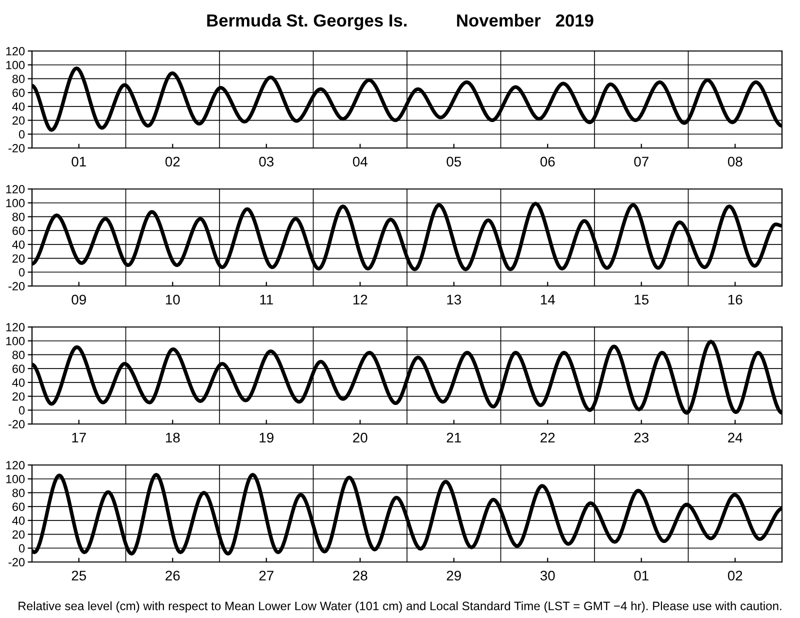 The image size is (800, 618). Describe the element at coordinates (79, 437) in the screenshot. I see `x-tick-label: 17` at that location.